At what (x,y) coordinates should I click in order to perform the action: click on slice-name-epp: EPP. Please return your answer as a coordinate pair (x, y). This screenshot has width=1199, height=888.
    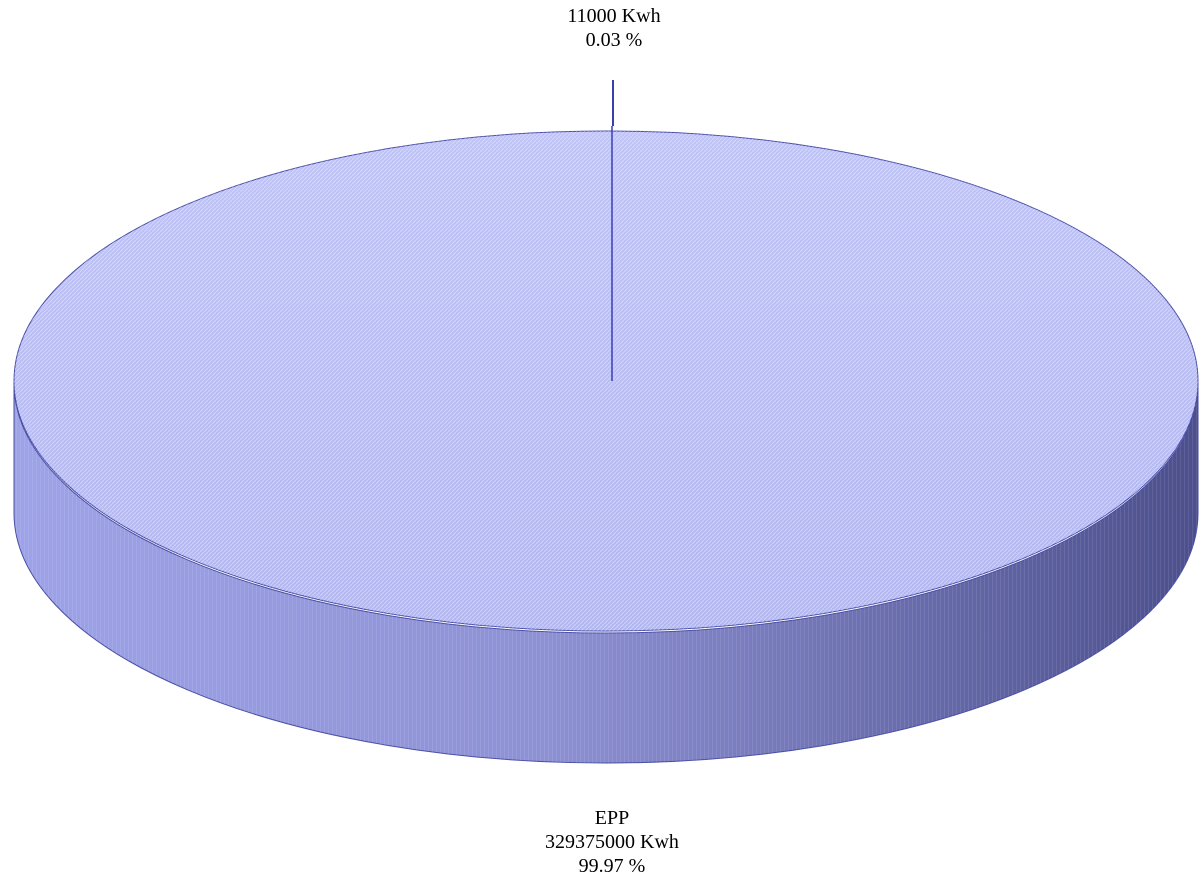
    Looking at the image, I should click on (612, 818).